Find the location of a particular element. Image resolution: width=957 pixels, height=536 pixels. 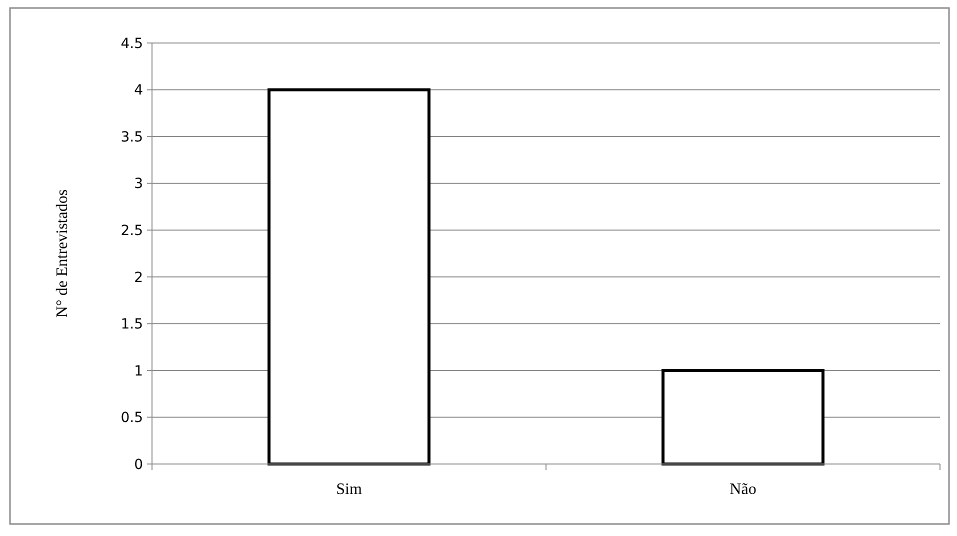

y-tick-label: 2 is located at coordinates (138, 278).